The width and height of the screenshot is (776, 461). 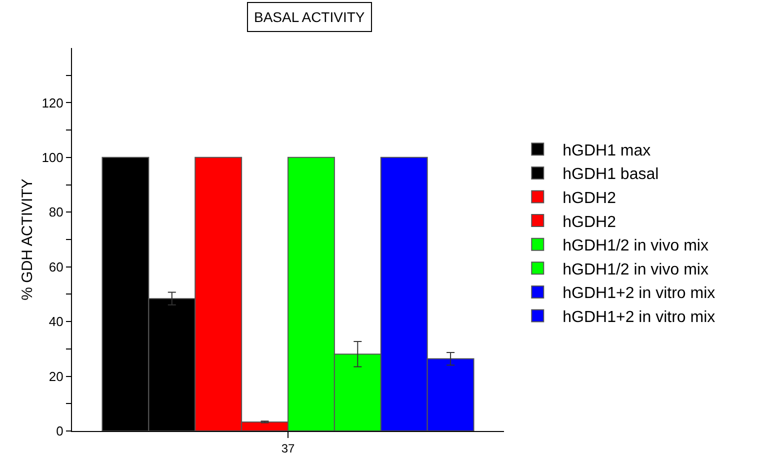 What do you see at coordinates (53, 157) in the screenshot?
I see `y-tick-label: 100` at bounding box center [53, 157].